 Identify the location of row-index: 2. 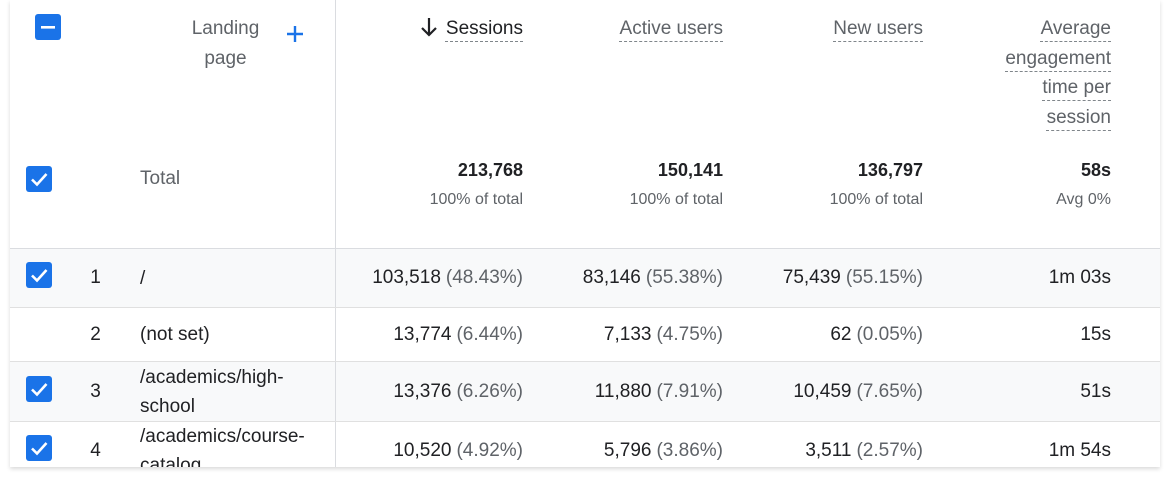
(97, 334).